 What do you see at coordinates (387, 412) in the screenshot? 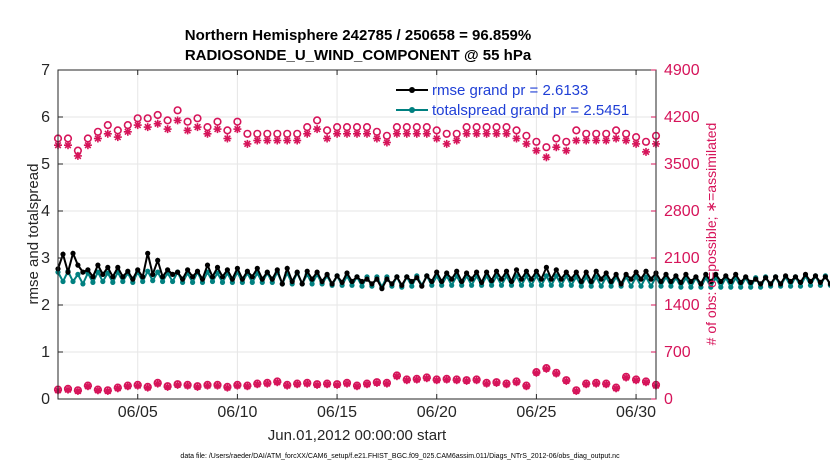
I see `x-tick-labels: 06/05 06/10 06/15 06/20 06/25 06/30` at bounding box center [387, 412].